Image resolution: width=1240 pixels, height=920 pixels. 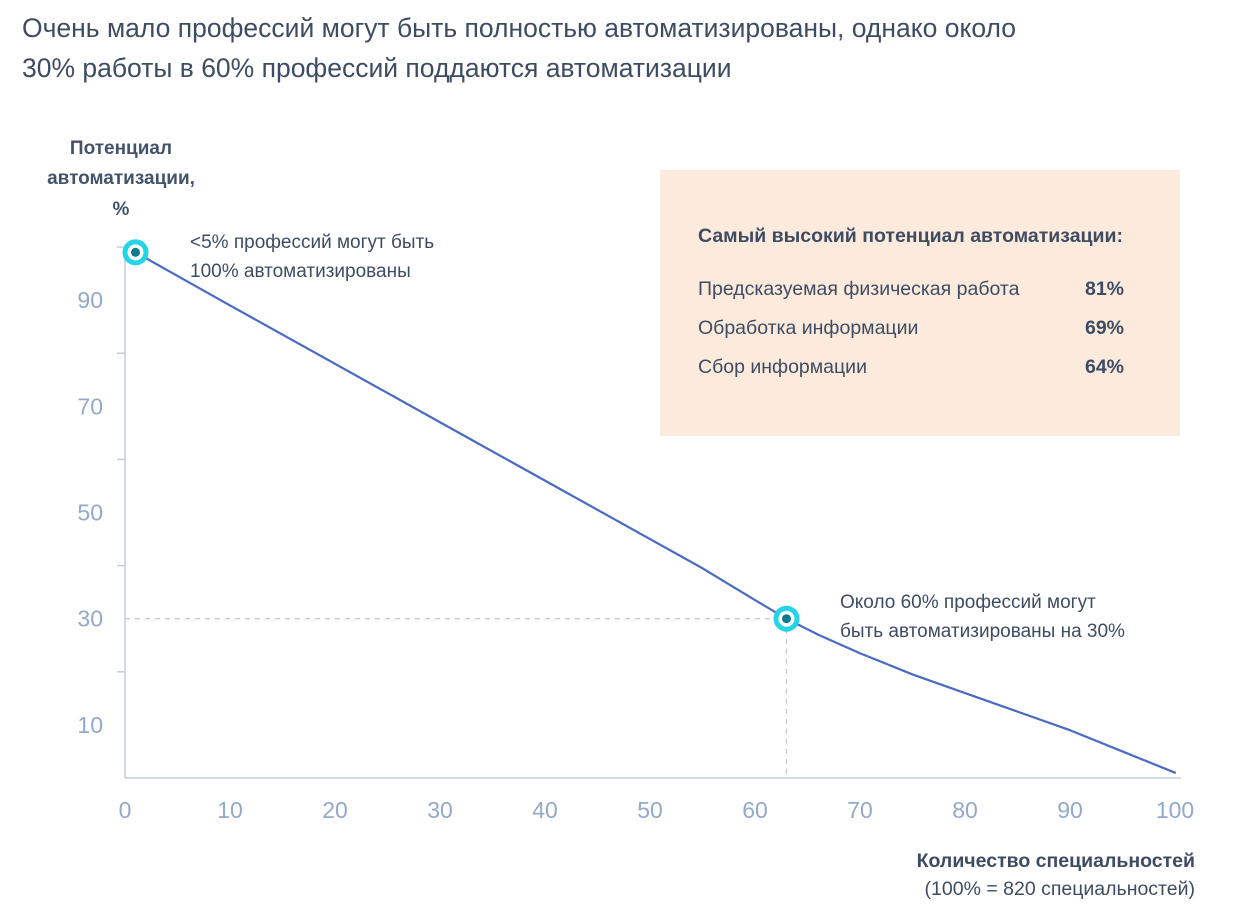 I want to click on y-tick-label: 90, so click(x=90, y=300).